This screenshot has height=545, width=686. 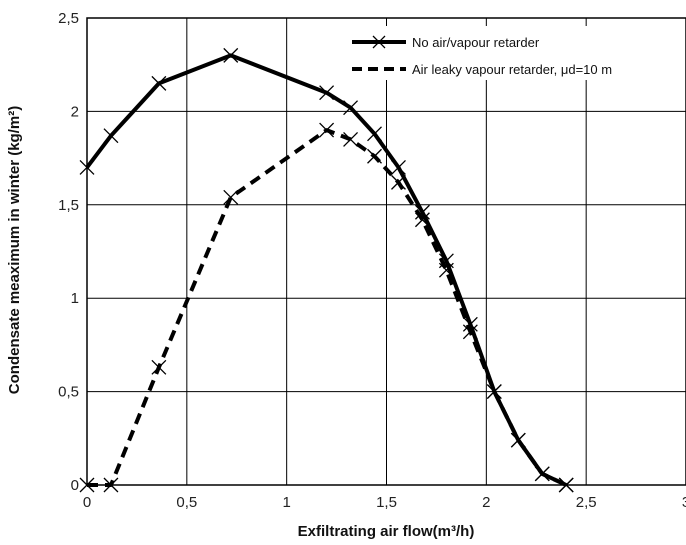 What do you see at coordinates (379, 42) in the screenshot?
I see `legend-marker-solid` at bounding box center [379, 42].